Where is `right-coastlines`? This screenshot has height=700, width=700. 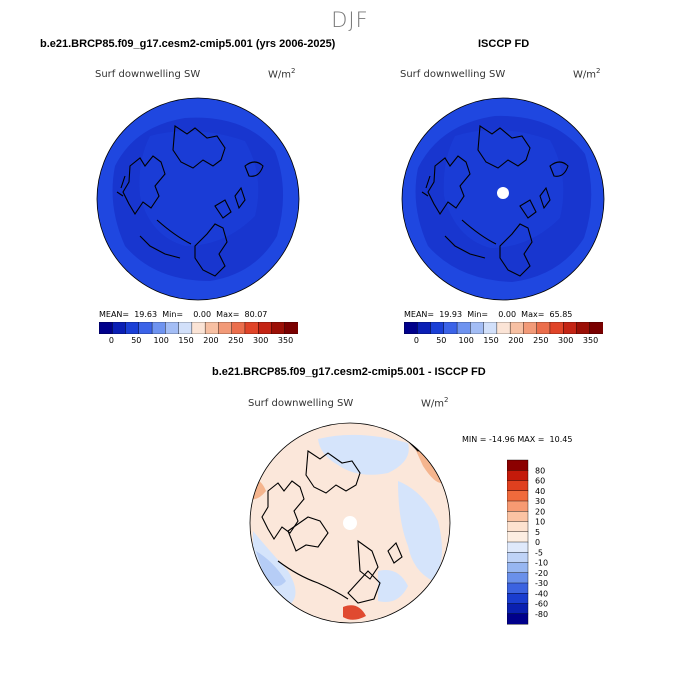
right-coastlines is located at coordinates (495, 201).